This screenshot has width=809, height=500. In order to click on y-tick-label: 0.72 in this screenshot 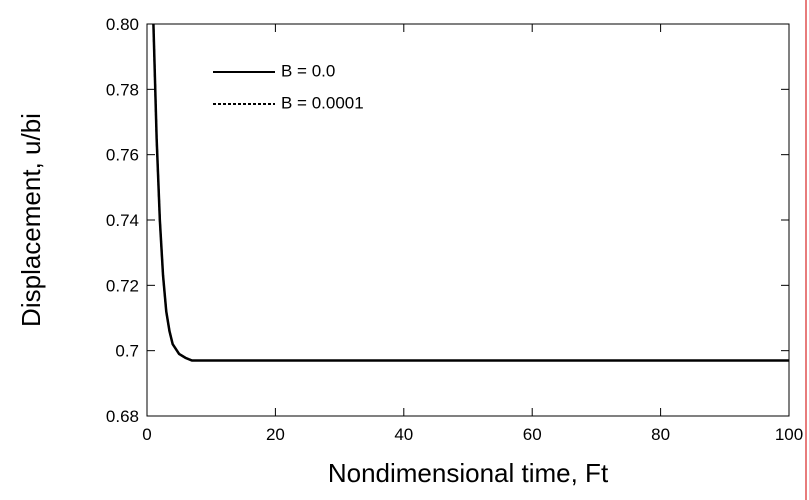, I will do `click(122, 285)`.